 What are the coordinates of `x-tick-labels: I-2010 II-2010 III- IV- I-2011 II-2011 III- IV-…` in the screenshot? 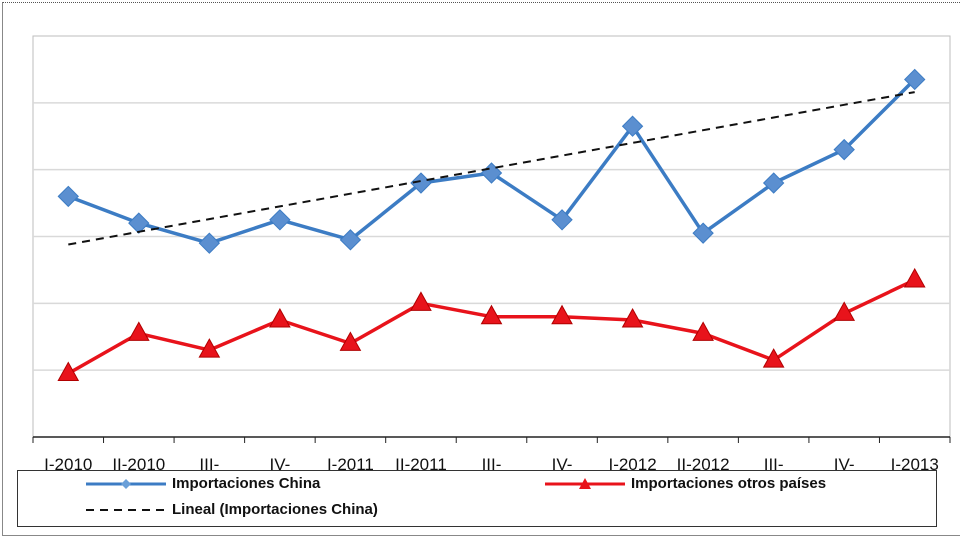 It's located at (491, 462).